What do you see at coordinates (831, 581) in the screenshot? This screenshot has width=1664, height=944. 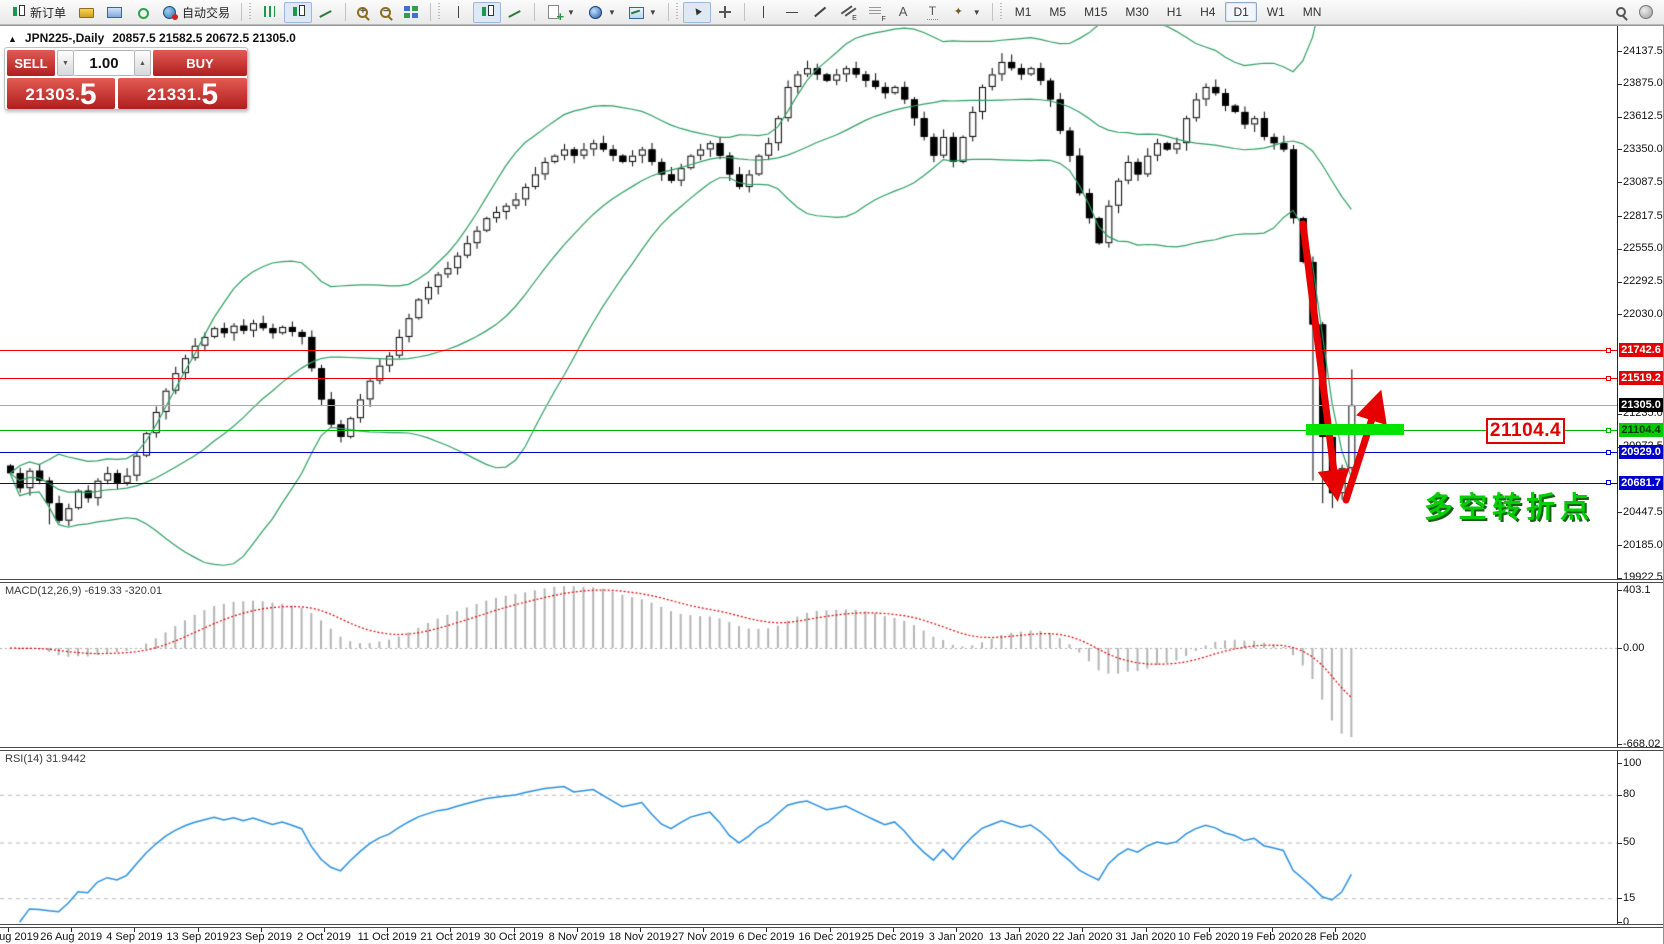 I see `price-macd-splitter` at bounding box center [831, 581].